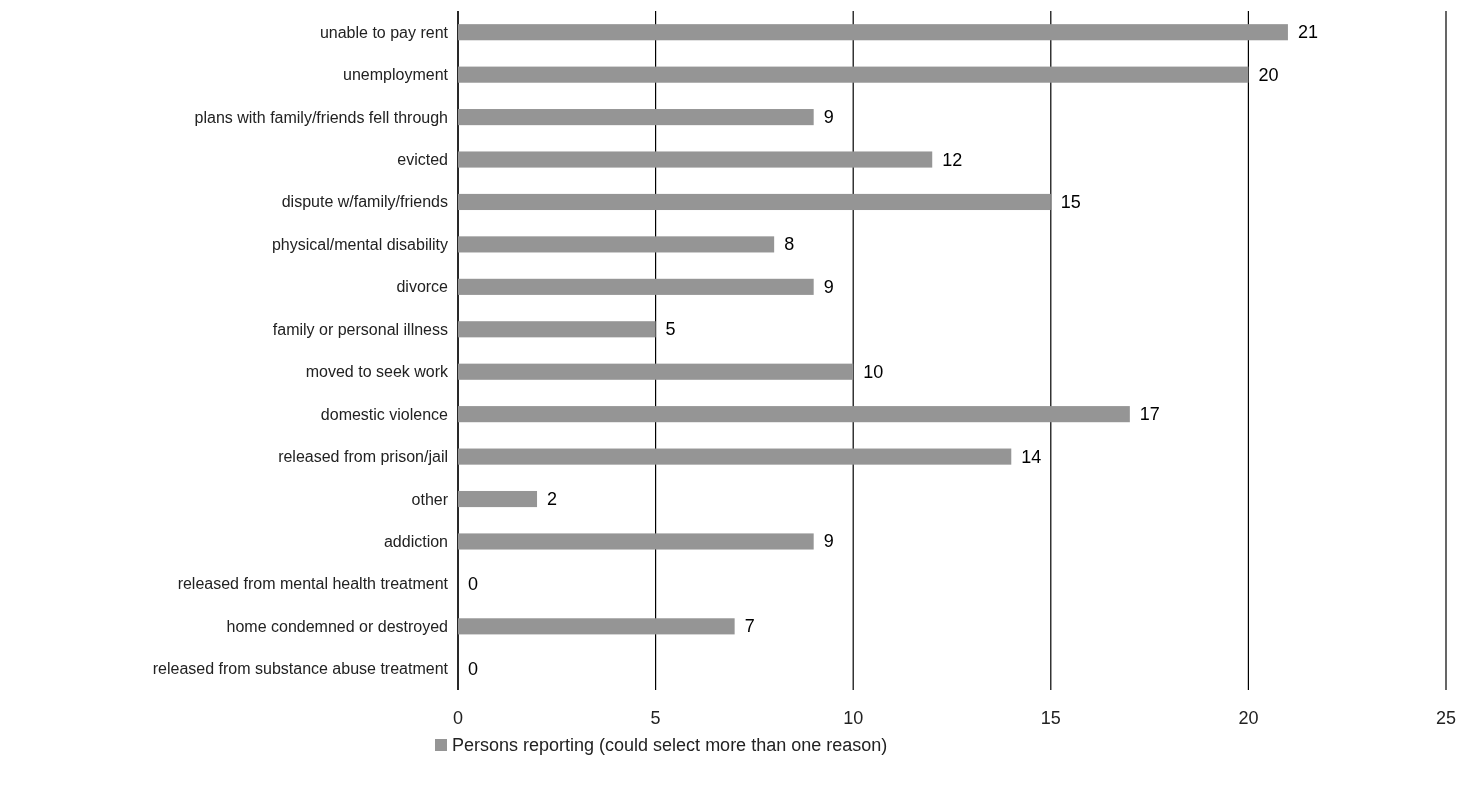 The height and width of the screenshot is (786, 1465). What do you see at coordinates (1446, 718) in the screenshot?
I see `x-tick-label: 25` at bounding box center [1446, 718].